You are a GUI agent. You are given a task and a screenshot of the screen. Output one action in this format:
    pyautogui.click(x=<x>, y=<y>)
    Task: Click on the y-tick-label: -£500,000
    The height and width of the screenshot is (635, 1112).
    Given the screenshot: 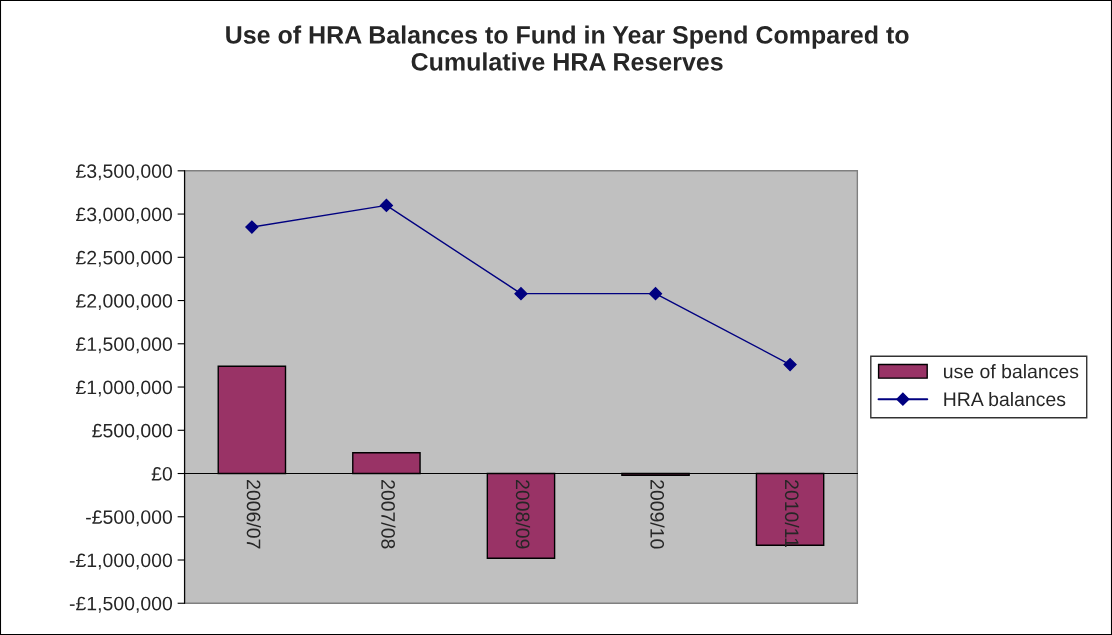 What is the action you would take?
    pyautogui.click(x=129, y=518)
    